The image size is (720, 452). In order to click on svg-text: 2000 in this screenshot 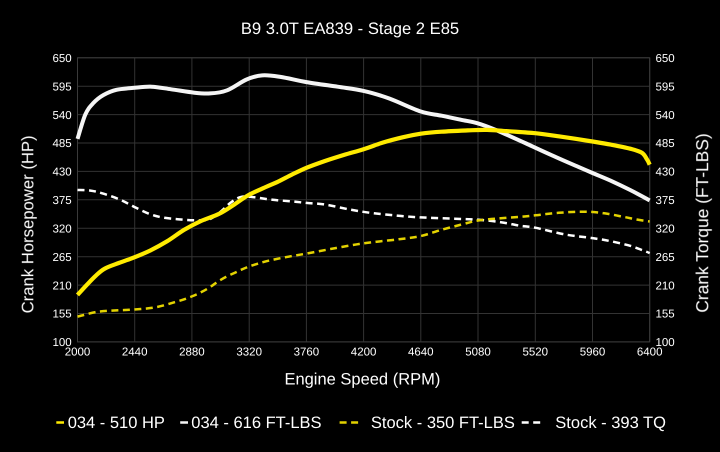, I will do `click(78, 353)`.